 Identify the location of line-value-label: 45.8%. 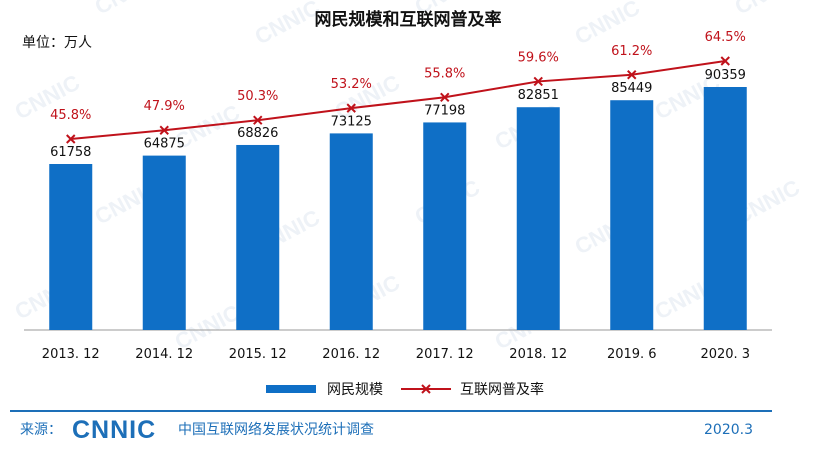
(70, 115).